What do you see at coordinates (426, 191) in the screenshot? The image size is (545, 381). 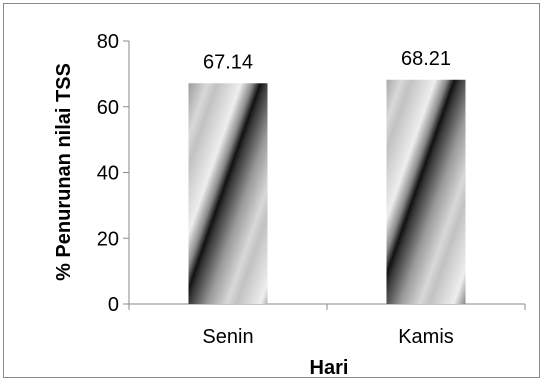 I see `bar-kamis` at bounding box center [426, 191].